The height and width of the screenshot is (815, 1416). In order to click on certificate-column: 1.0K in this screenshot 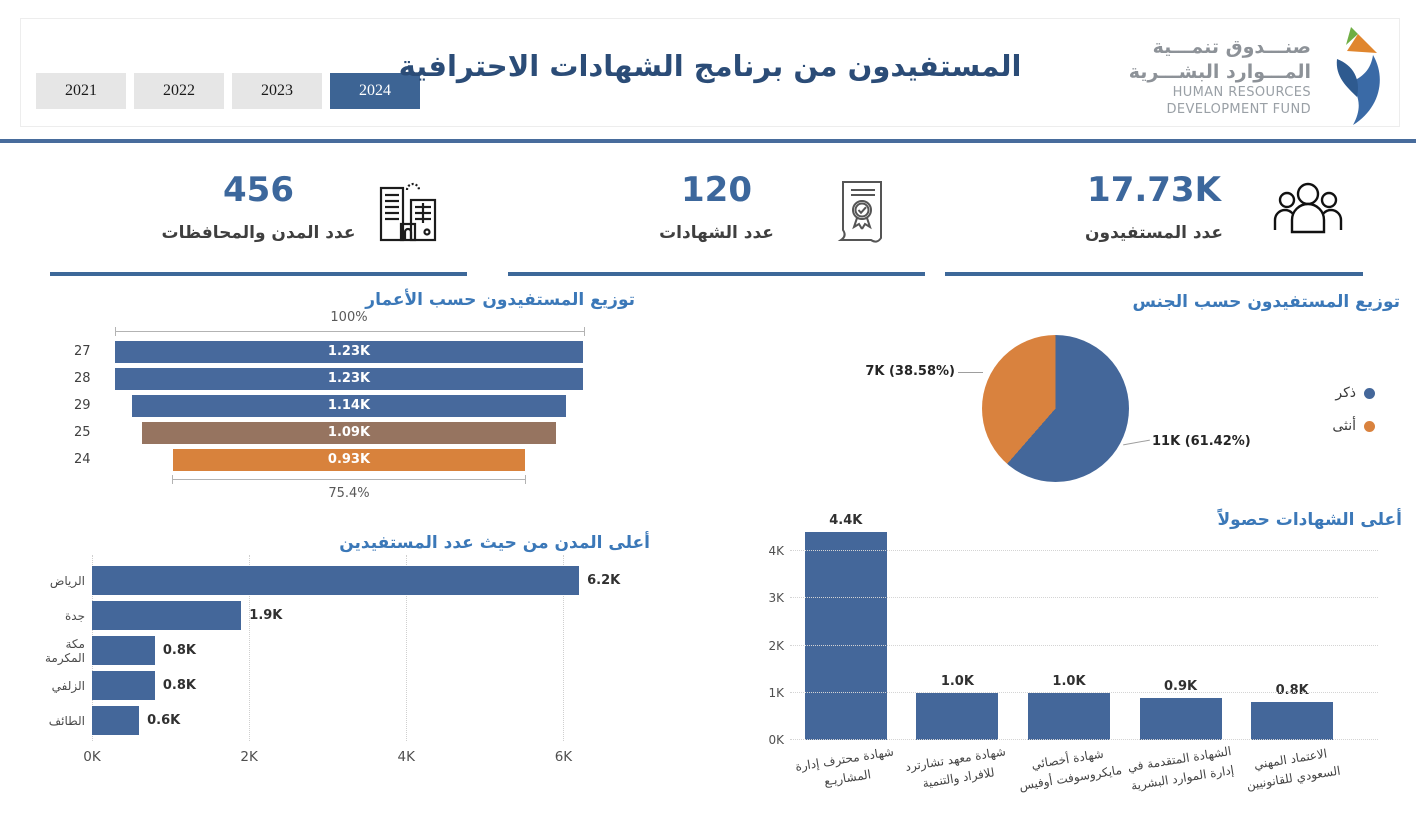, I will do `click(1068, 707)`.